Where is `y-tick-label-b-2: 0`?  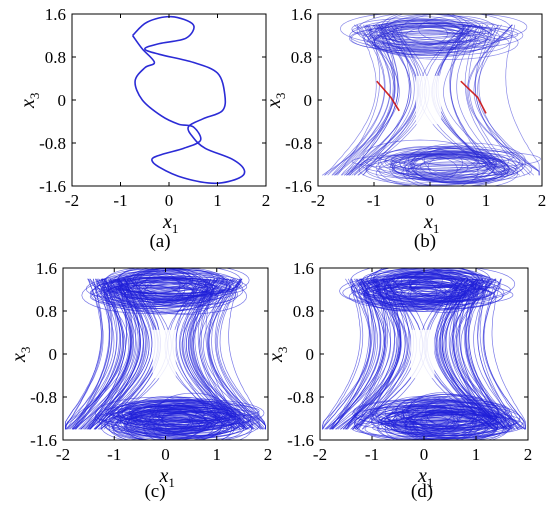 y-tick-label-b-2: 0 is located at coordinates (308, 100).